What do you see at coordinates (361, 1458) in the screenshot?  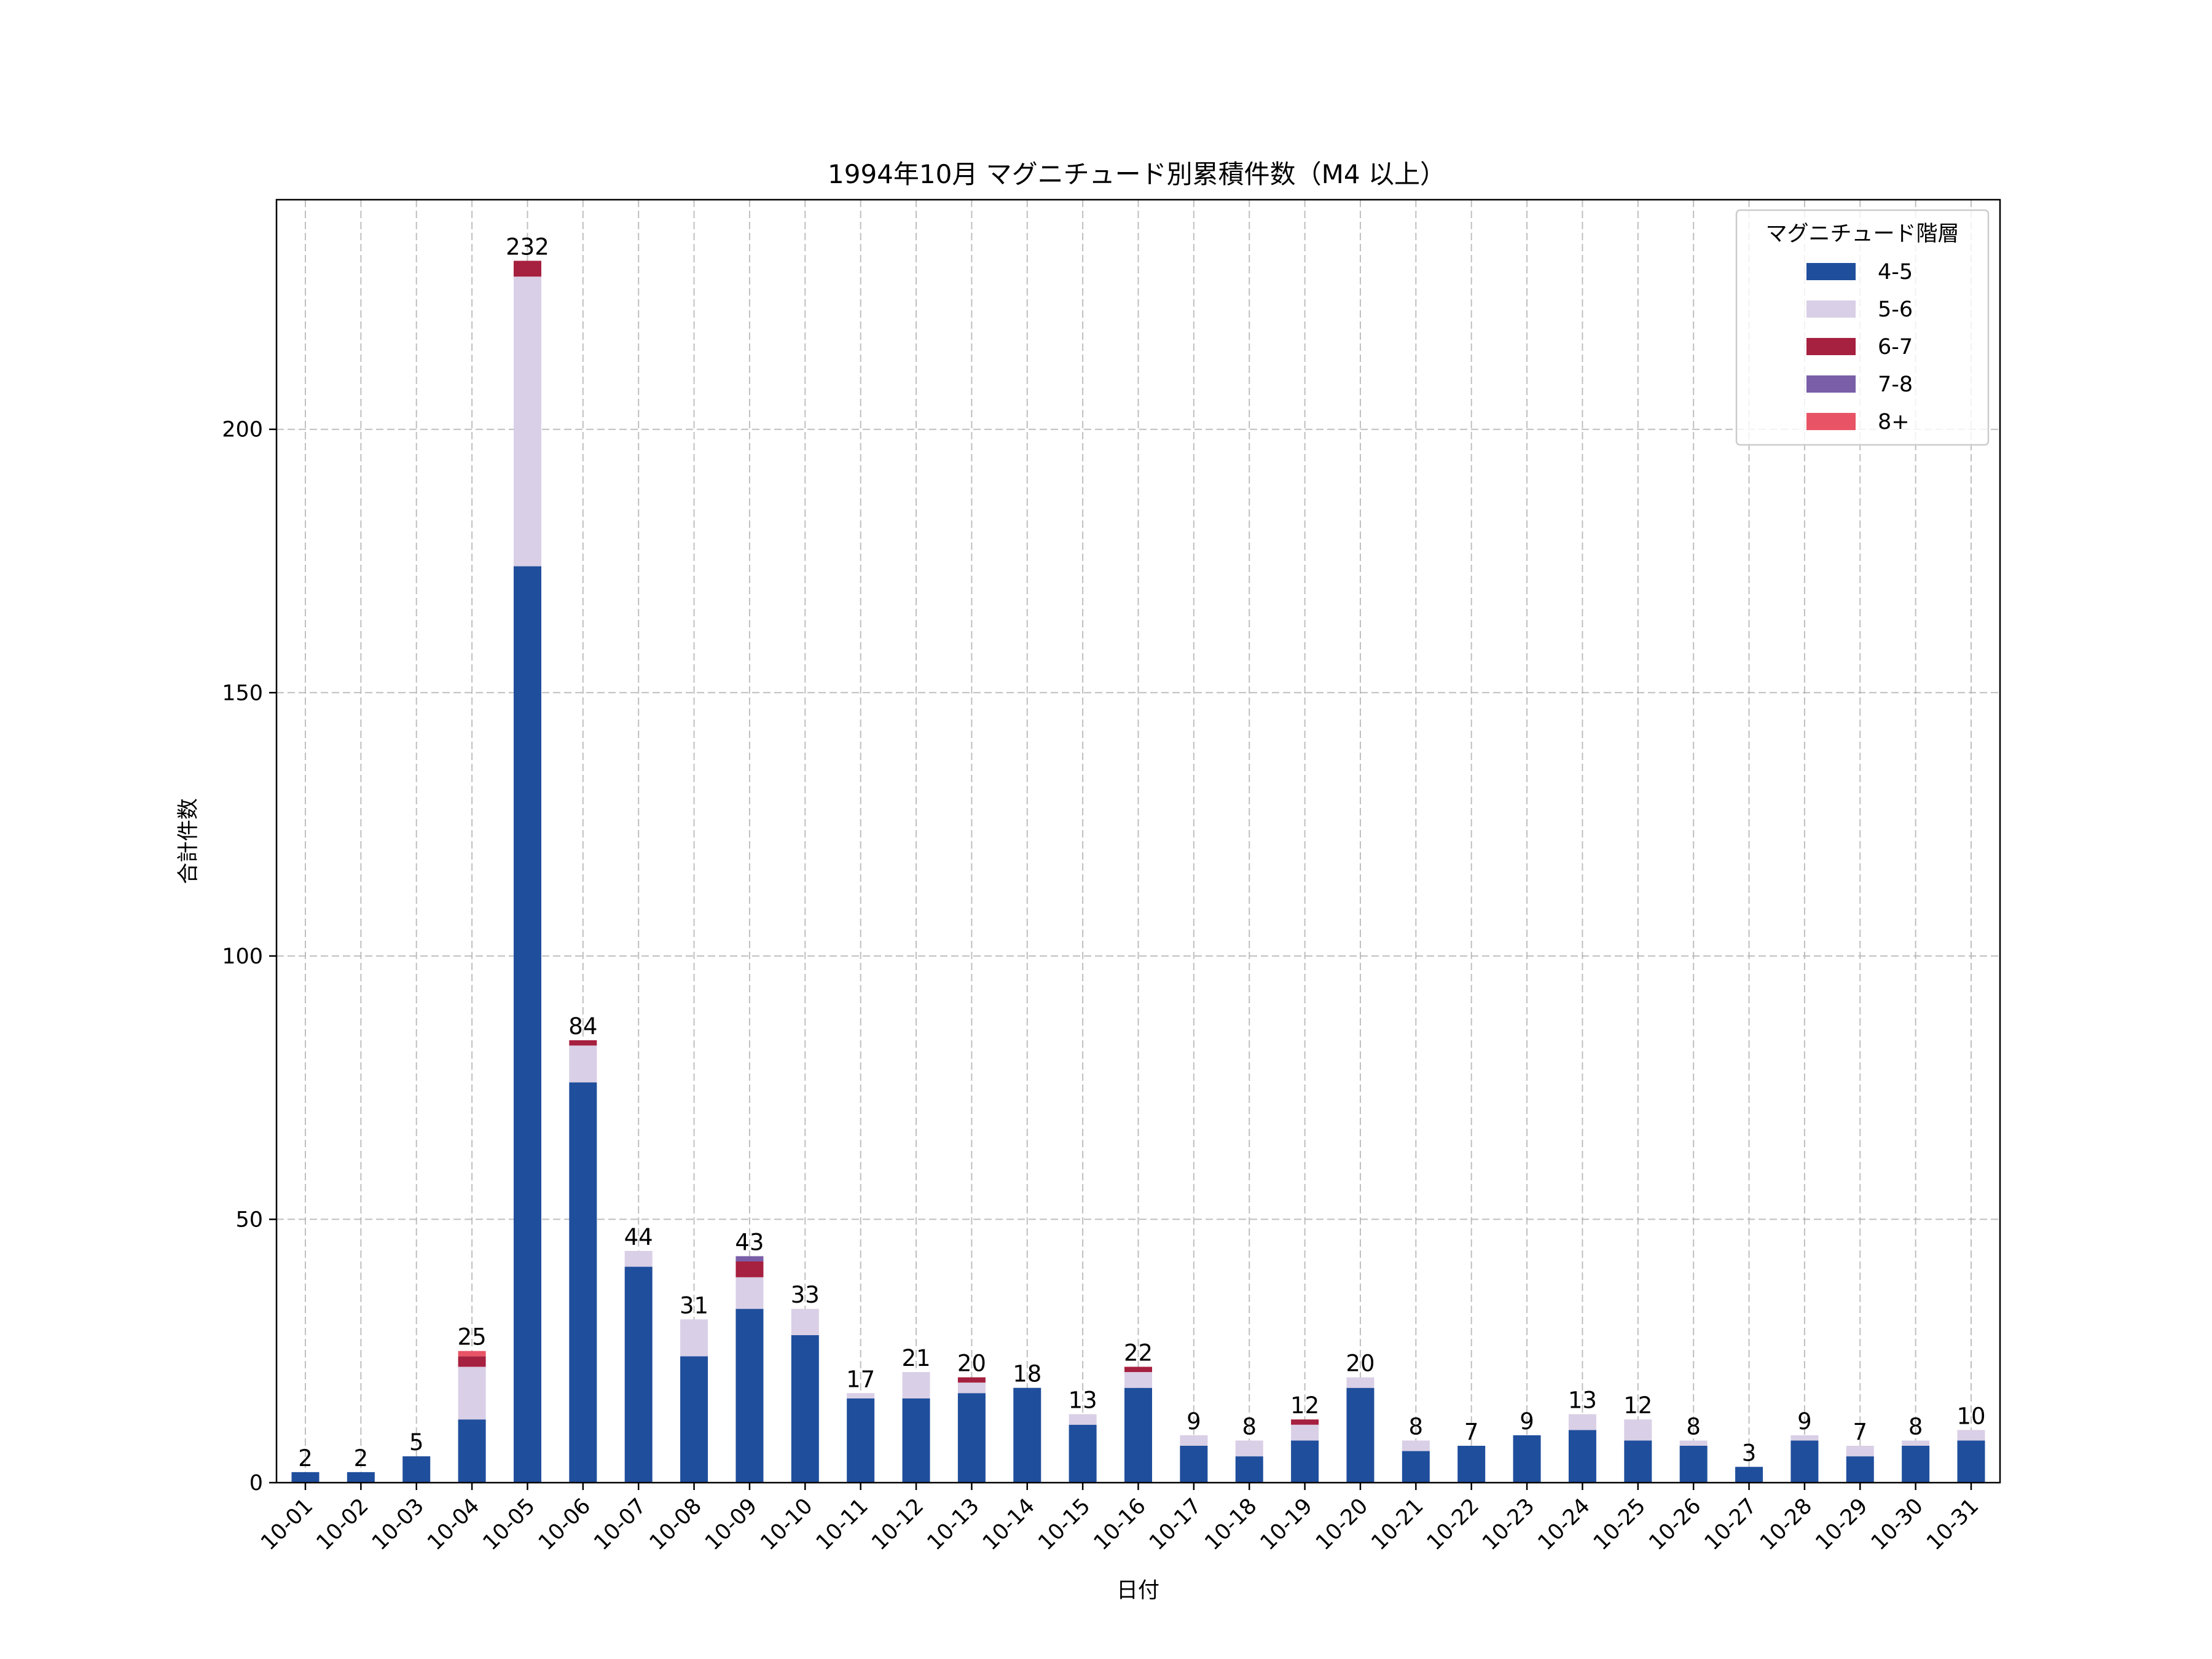 I see `bar-total-label: 2` at bounding box center [361, 1458].